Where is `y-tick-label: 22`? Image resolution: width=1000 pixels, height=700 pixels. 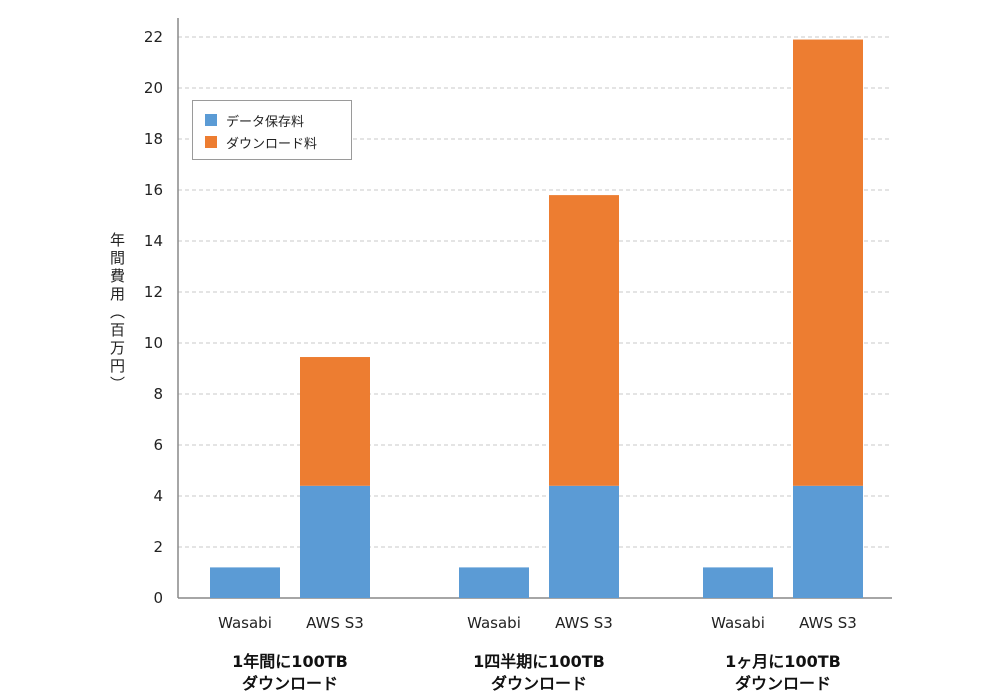 y-tick-label: 22 is located at coordinates (153, 37).